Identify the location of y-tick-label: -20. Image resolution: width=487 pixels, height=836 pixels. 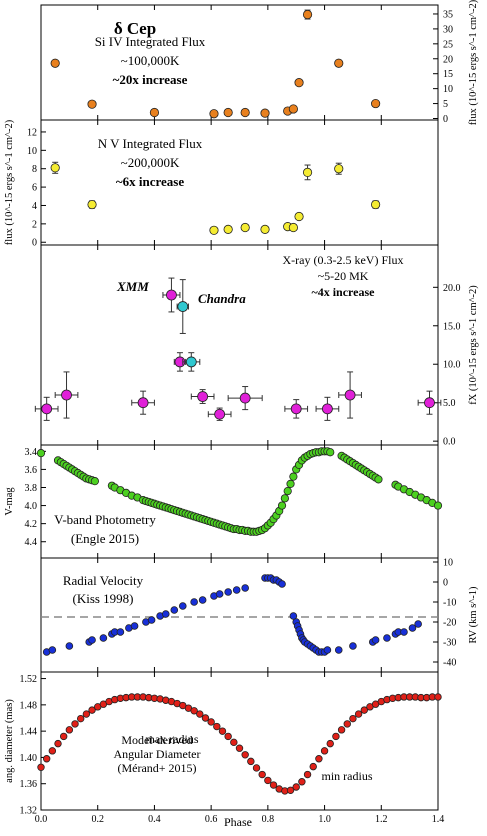
(449, 623).